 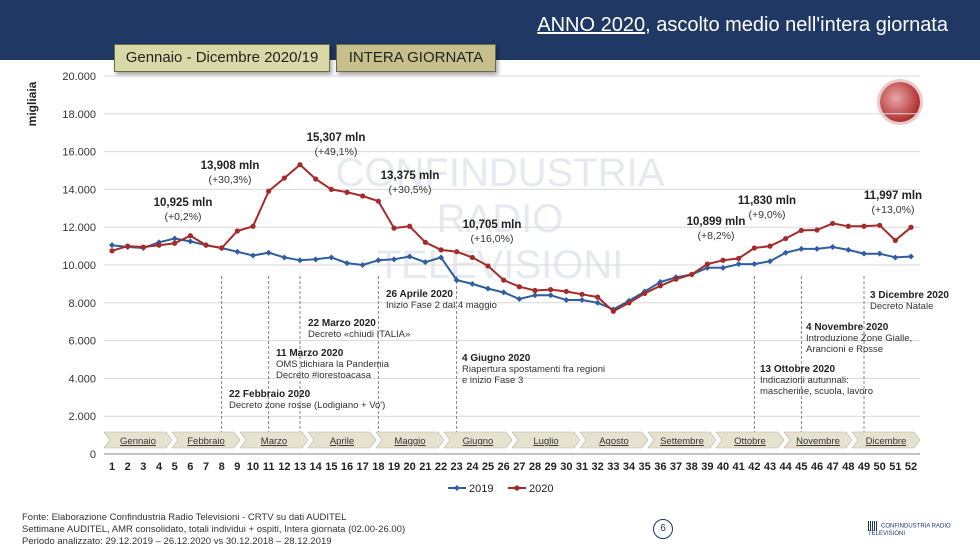 I want to click on y-axis-label: migliaia, so click(x=32, y=103).